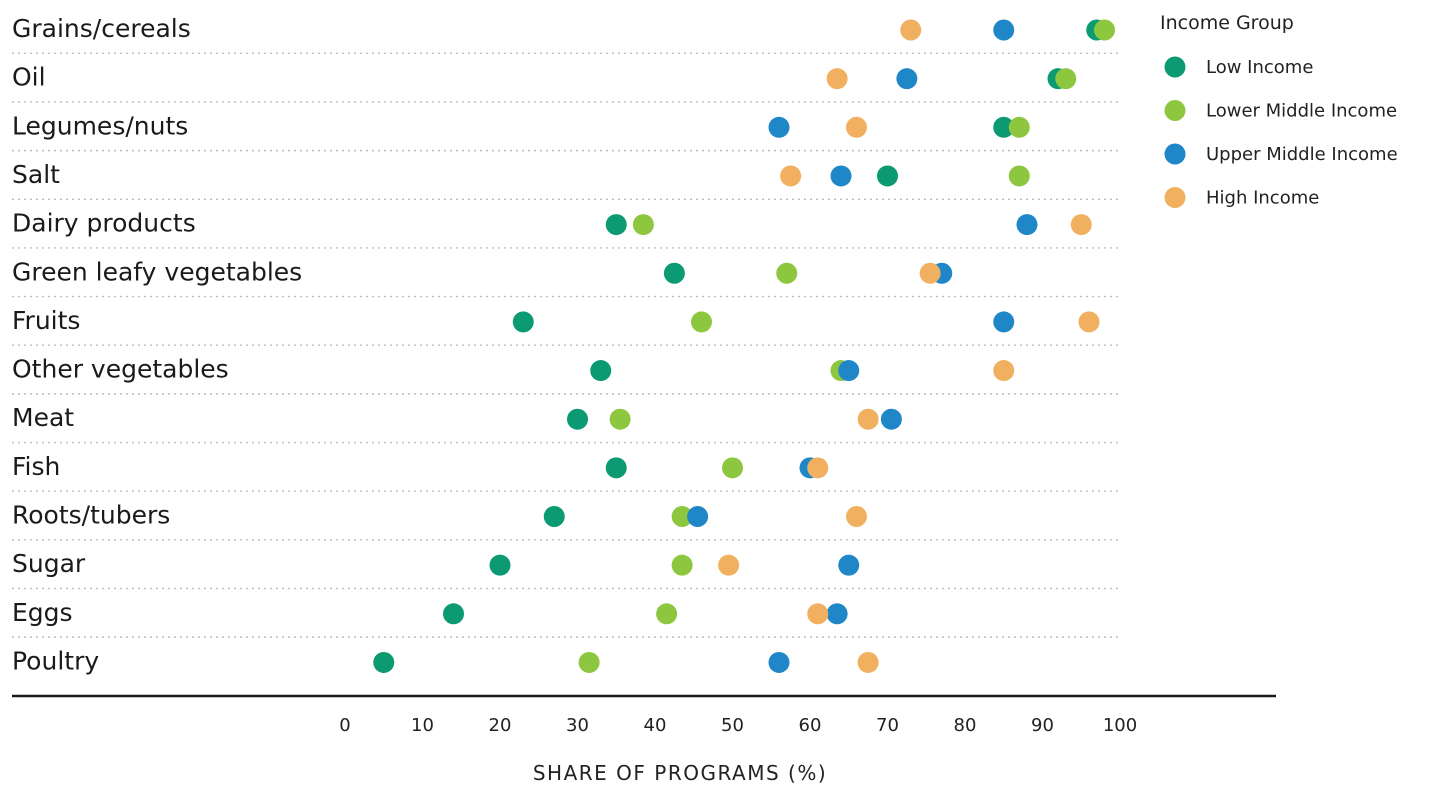 The image size is (1444, 785). I want to click on x-tick-label: 100, so click(1120, 725).